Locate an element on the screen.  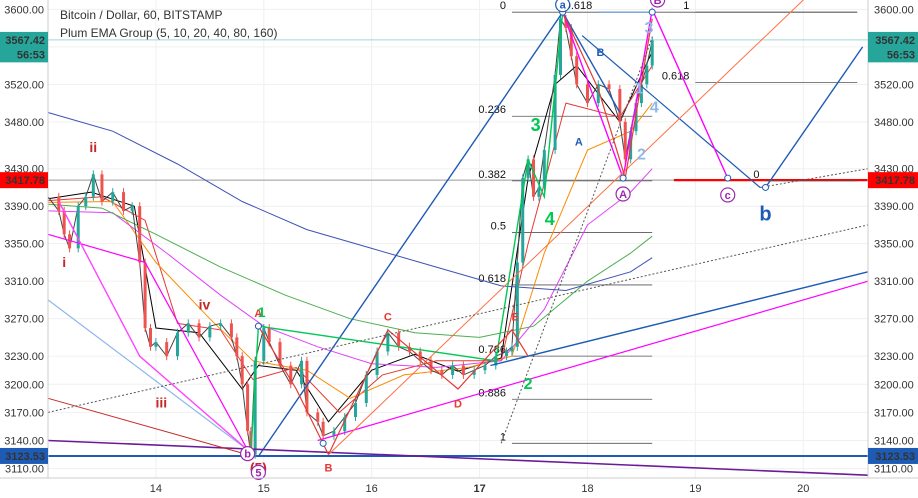
wave-label: b is located at coordinates (765, 214).